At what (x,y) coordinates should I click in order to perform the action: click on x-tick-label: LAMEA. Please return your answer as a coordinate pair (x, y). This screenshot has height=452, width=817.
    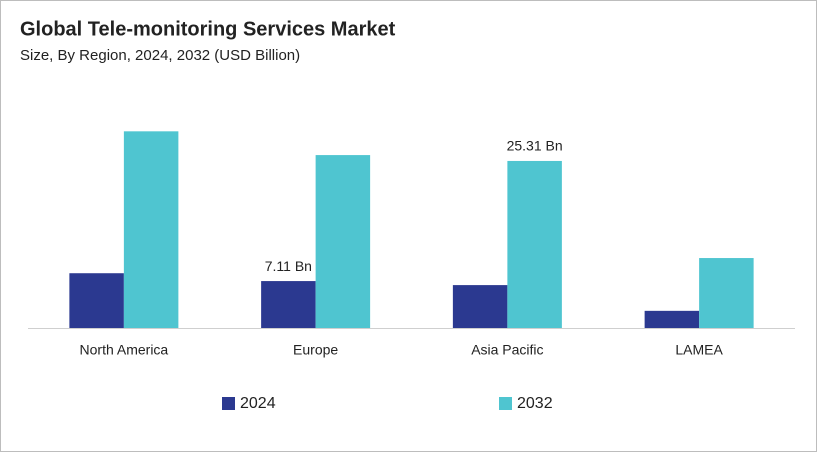
    Looking at the image, I should click on (699, 350).